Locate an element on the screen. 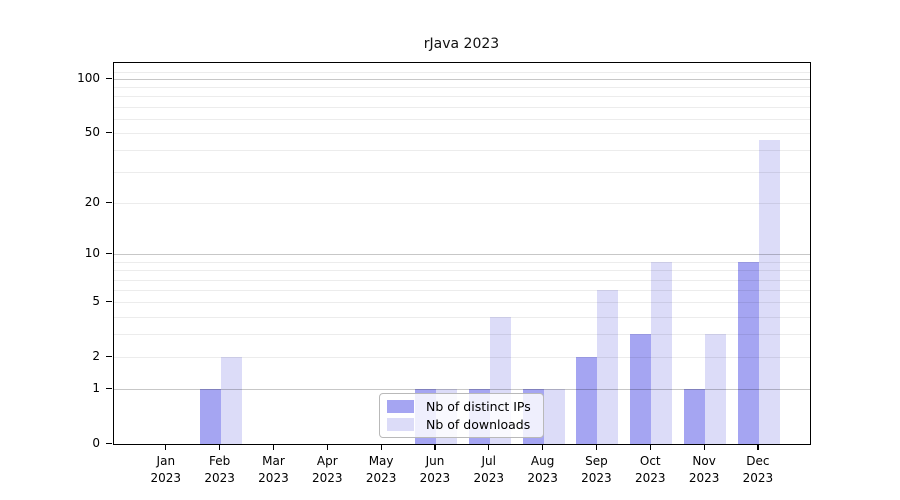 Image resolution: width=900 pixels, height=500 pixels. y-axis-label-100: 100 is located at coordinates (88, 78).